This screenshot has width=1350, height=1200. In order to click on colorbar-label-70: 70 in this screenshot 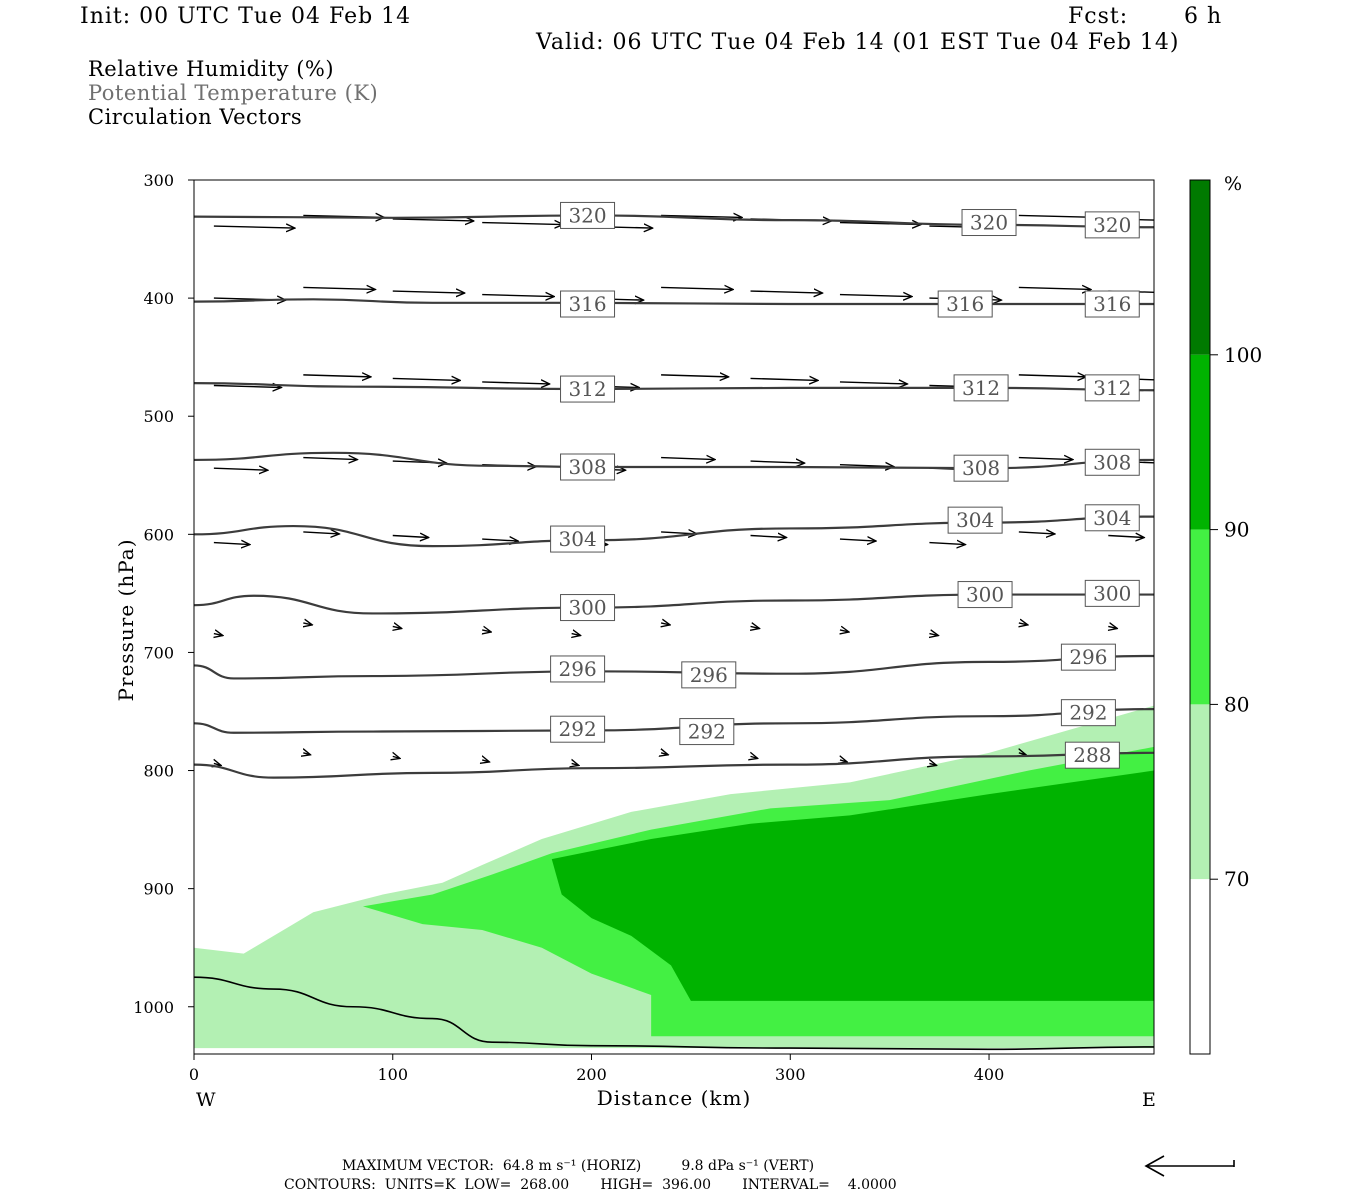, I will do `click(1236, 879)`.